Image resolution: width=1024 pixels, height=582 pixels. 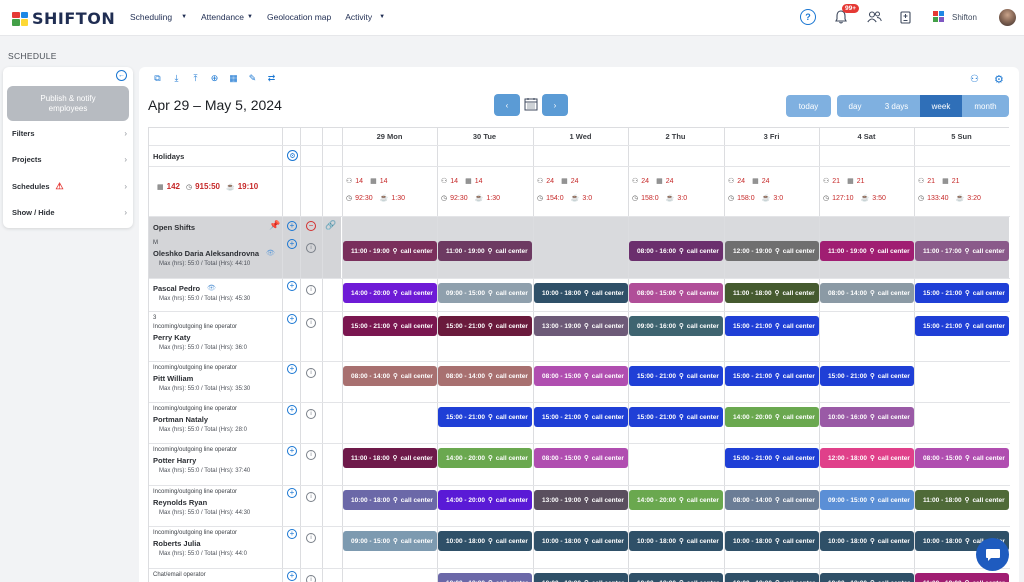 What do you see at coordinates (252, 78) in the screenshot?
I see `edit-icon: ✎` at bounding box center [252, 78].